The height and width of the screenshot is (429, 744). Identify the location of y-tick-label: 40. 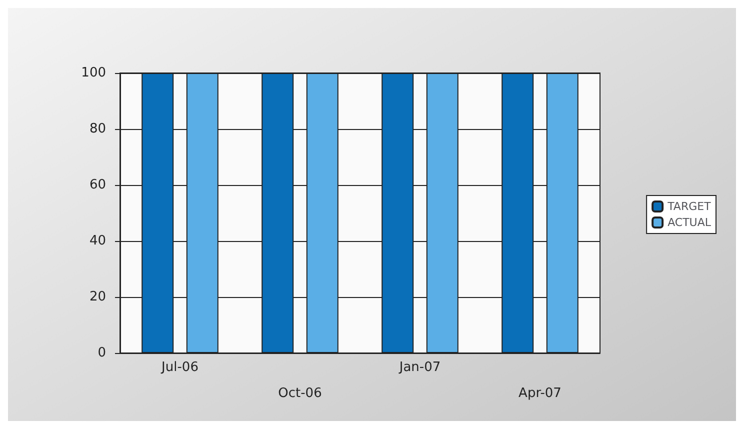
(97, 241).